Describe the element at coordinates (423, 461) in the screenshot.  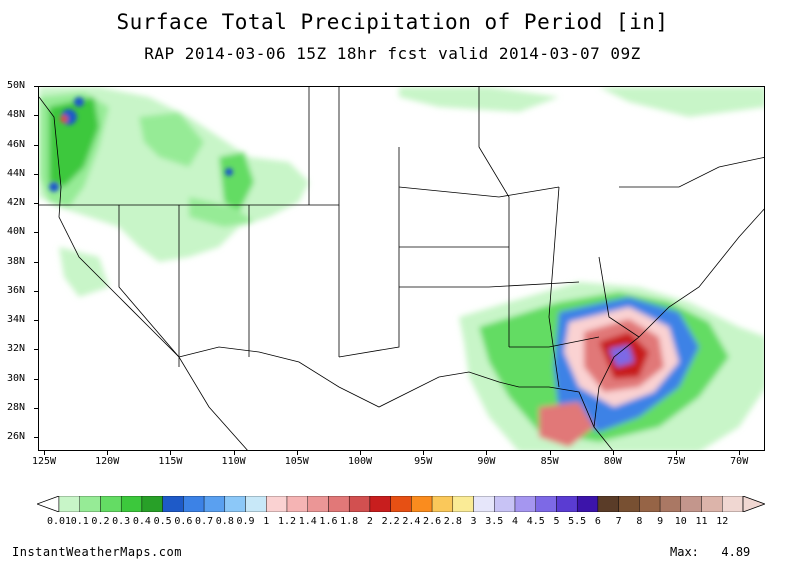
I see `lon-label: 95W` at that location.